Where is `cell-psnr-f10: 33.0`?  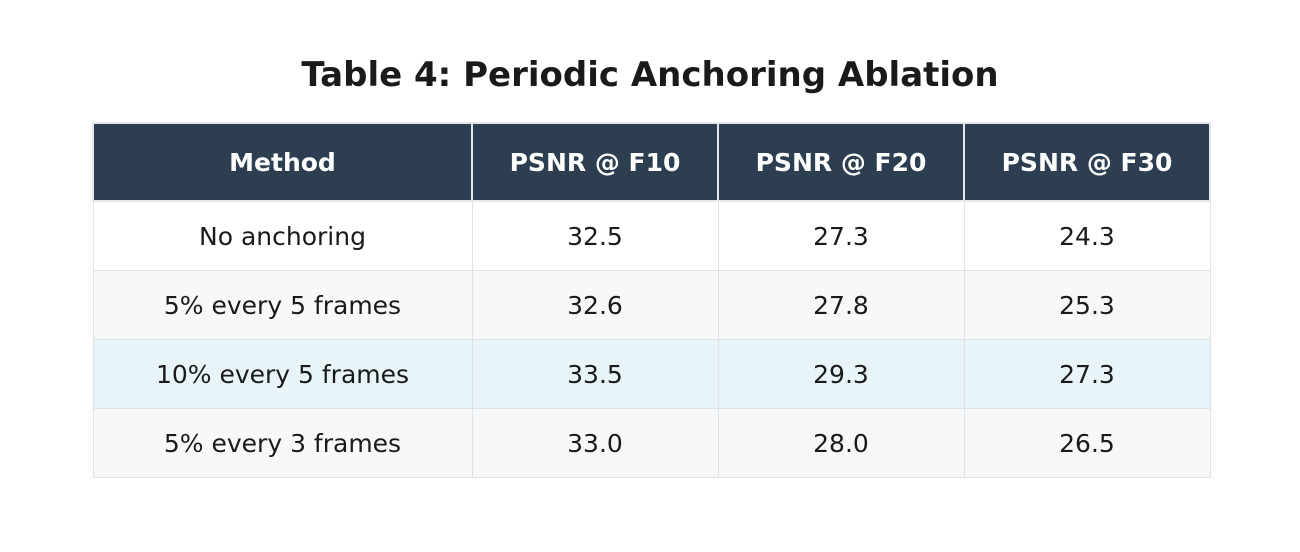
cell-psnr-f10: 33.0 is located at coordinates (595, 443).